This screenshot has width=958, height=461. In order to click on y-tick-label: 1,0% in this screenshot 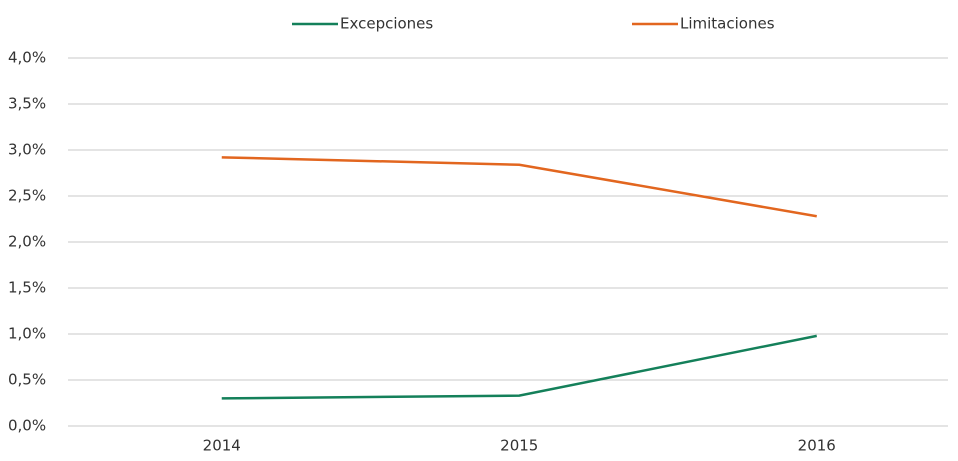, I will do `click(27, 334)`.